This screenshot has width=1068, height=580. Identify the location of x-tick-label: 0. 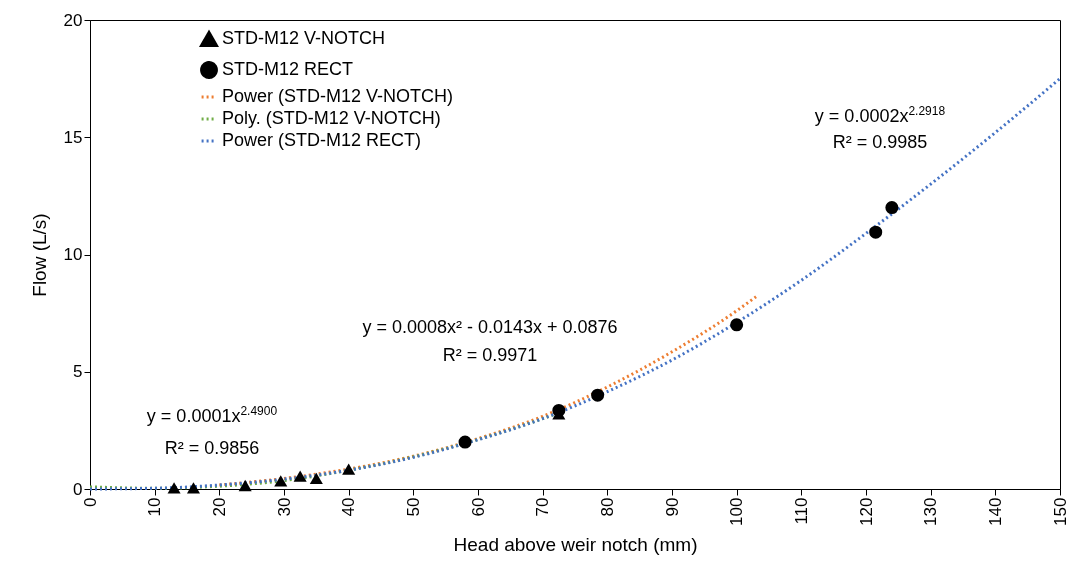
(90, 502).